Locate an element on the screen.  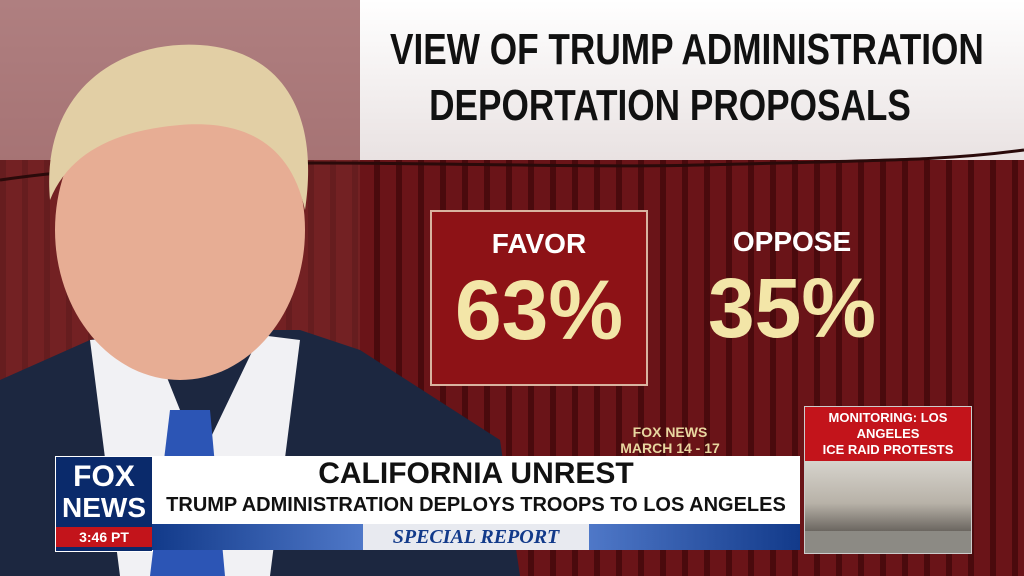
banner: SPECIAL REPORT is located at coordinates (476, 537).